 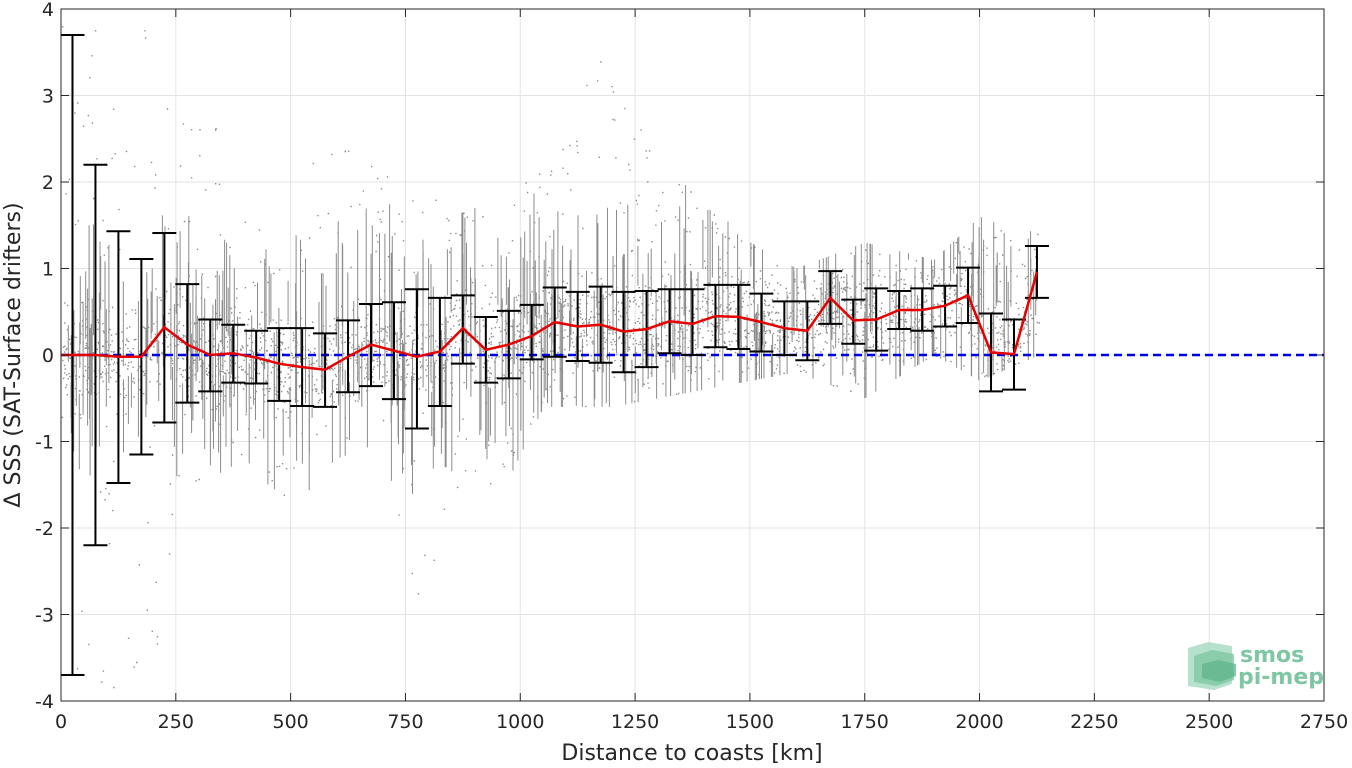 What do you see at coordinates (48, 183) in the screenshot?
I see `y-tick-label: 2` at bounding box center [48, 183].